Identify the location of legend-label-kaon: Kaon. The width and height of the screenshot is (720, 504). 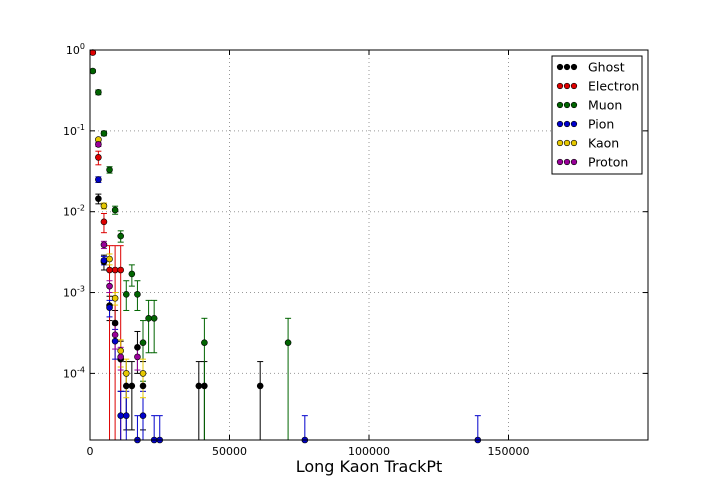
(603, 143).